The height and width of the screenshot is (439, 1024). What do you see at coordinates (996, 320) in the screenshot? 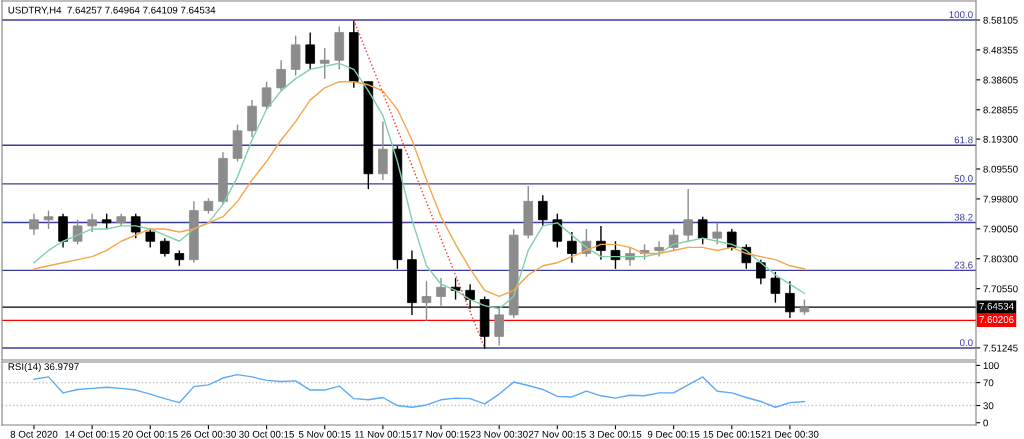
I see `ref-line-label: 7.60206` at bounding box center [996, 320].